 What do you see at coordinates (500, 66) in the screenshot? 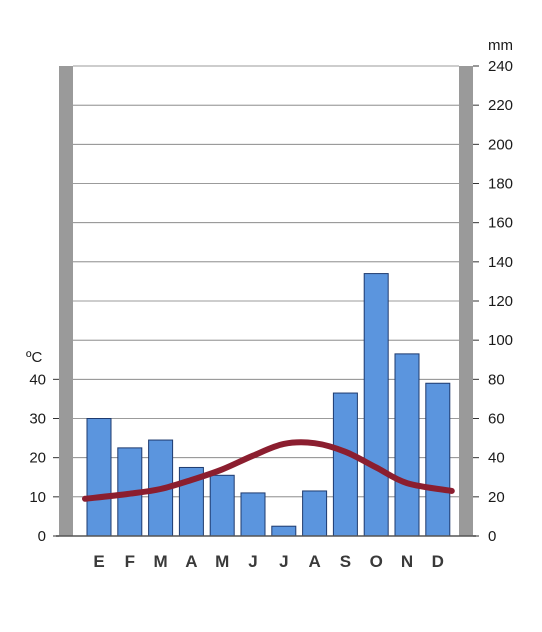
I see `right-tick-label: 240` at bounding box center [500, 66].